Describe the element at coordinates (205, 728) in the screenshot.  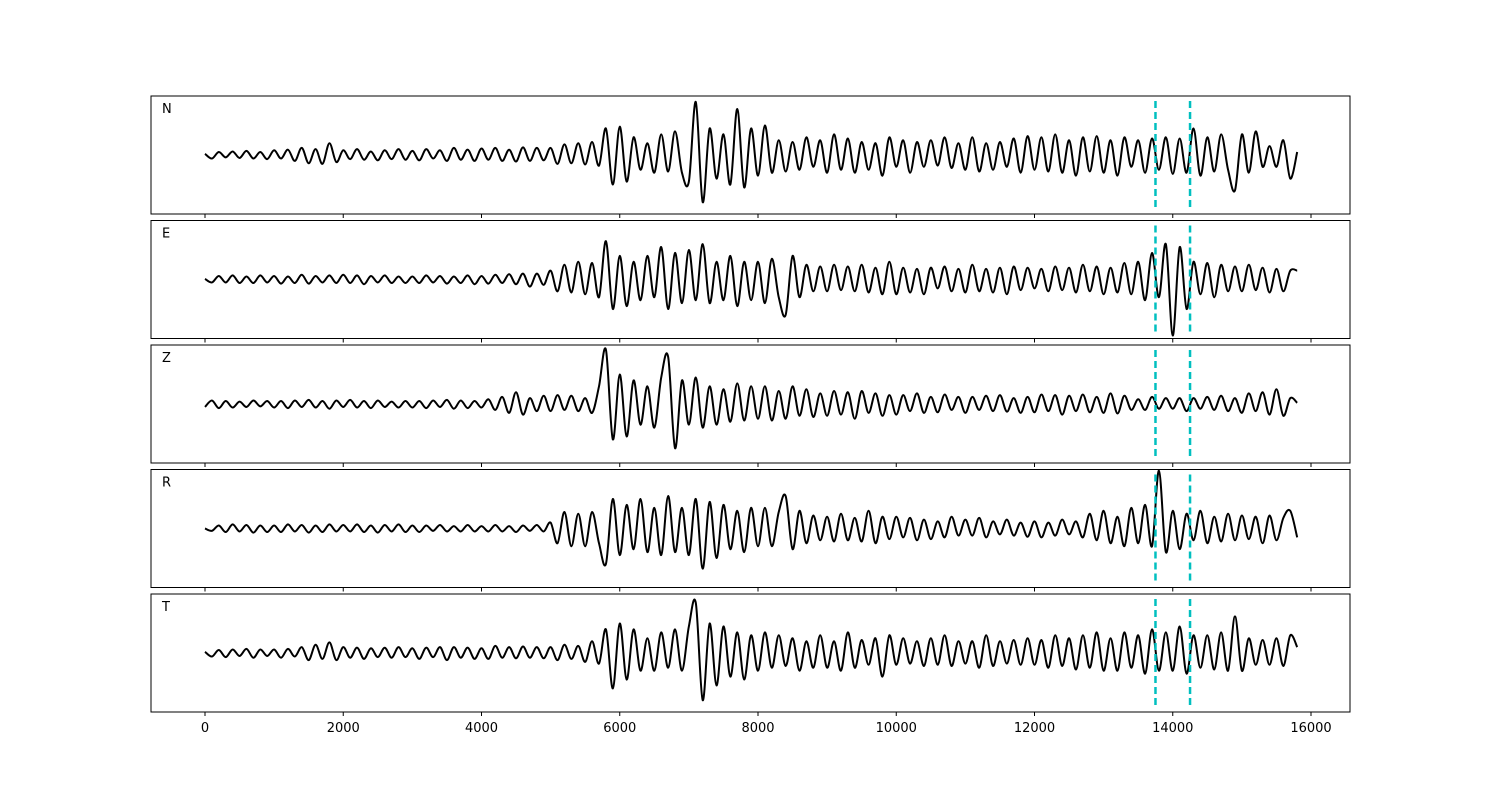
I see `x-tick-label: 0` at that location.